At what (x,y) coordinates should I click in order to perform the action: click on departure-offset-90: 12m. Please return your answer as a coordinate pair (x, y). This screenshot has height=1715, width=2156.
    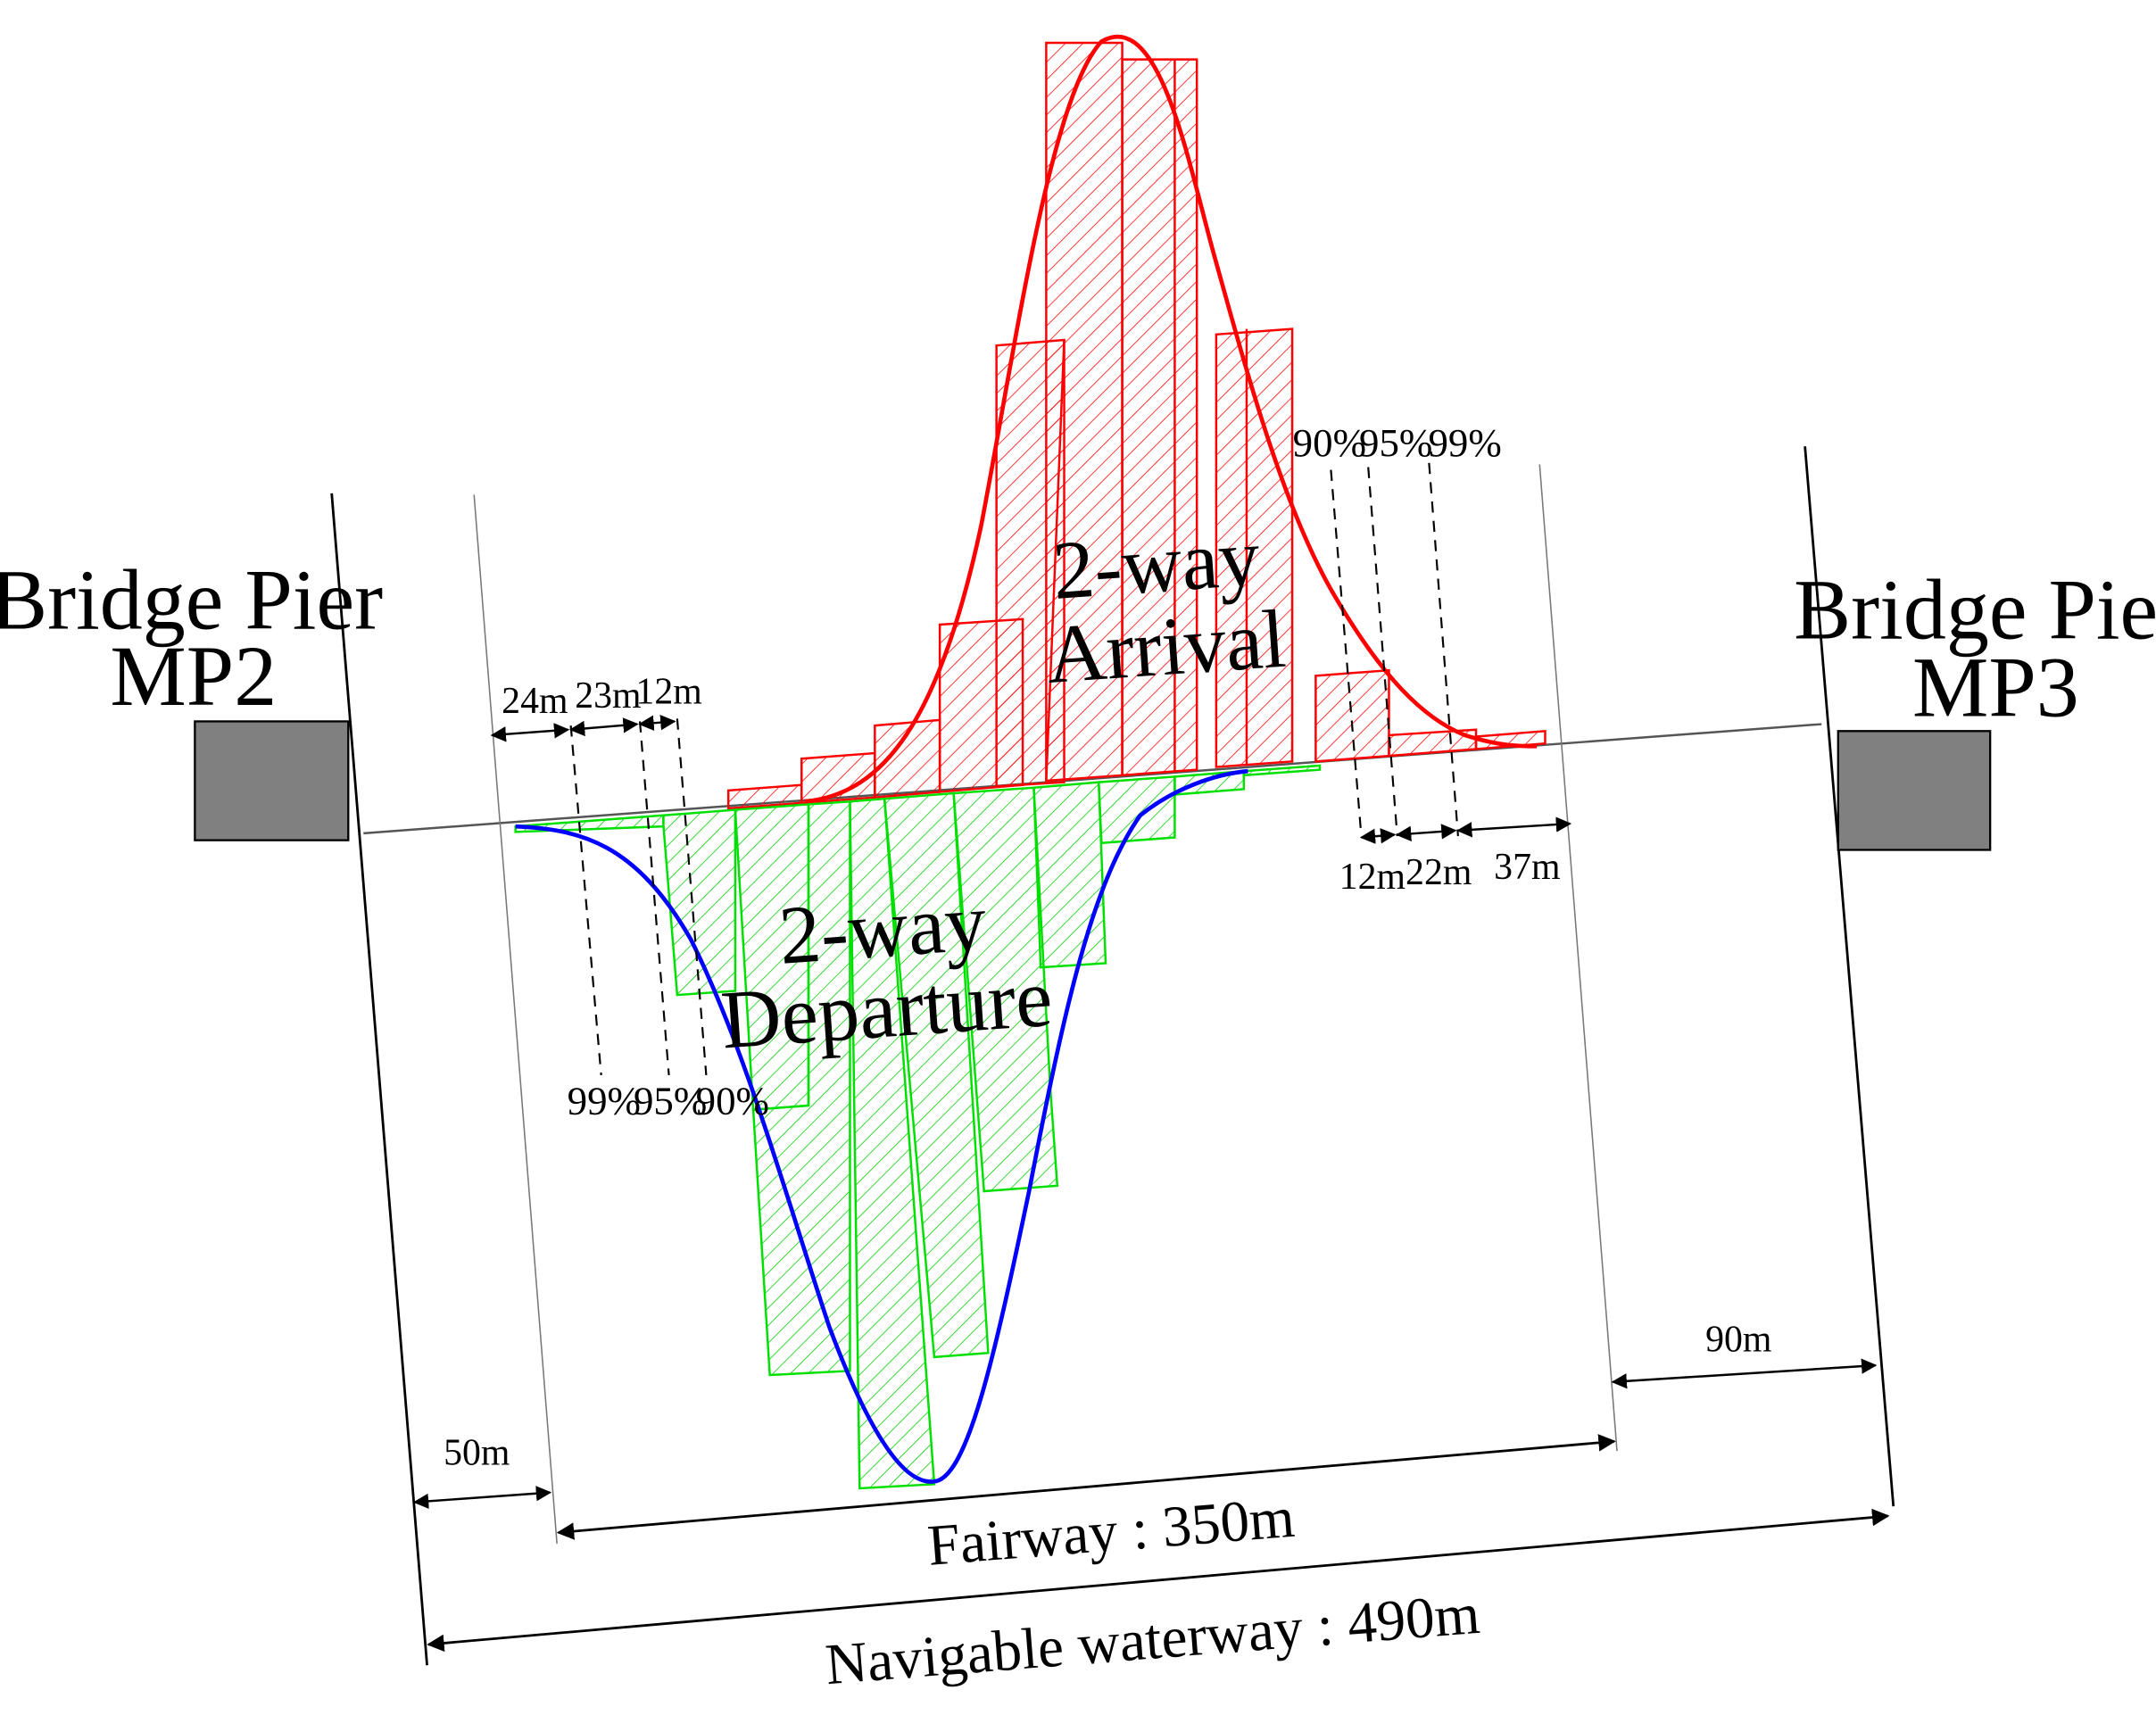
    Looking at the image, I should click on (668, 691).